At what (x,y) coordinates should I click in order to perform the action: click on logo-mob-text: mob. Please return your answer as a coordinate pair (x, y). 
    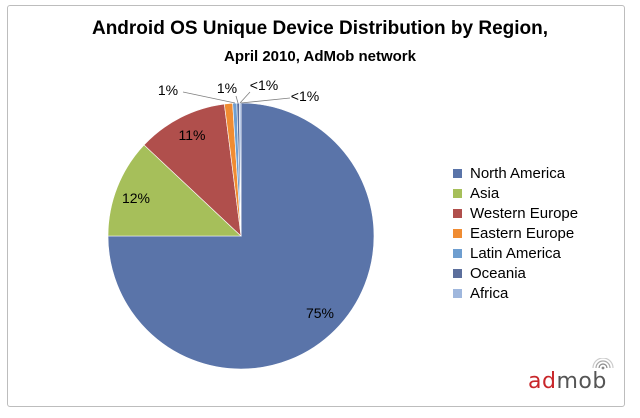
    Looking at the image, I should click on (581, 381).